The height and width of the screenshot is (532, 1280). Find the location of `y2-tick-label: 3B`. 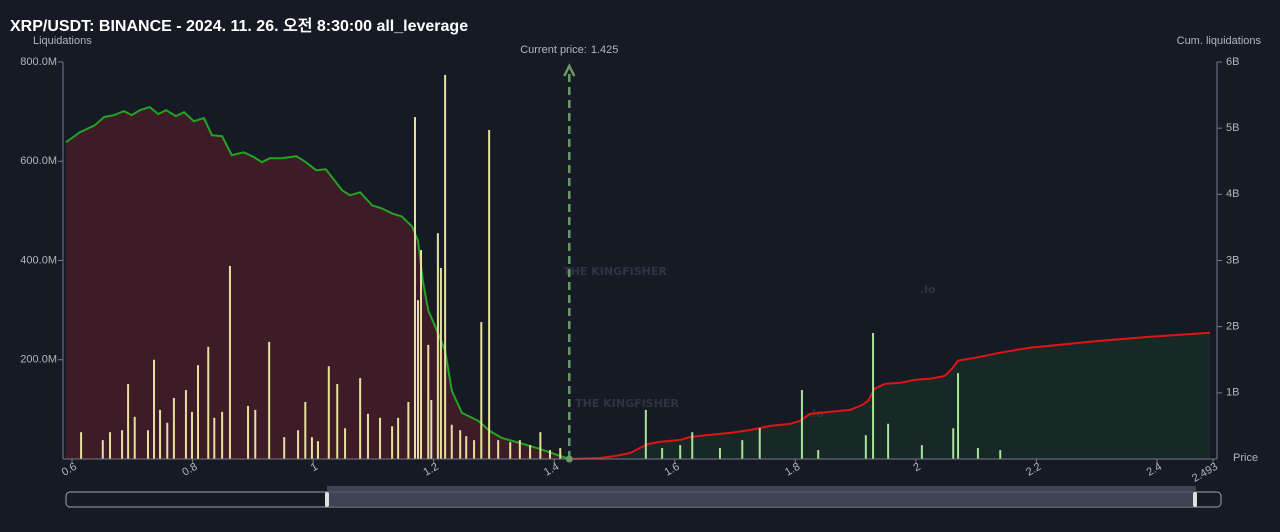

y2-tick-label: 3B is located at coordinates (1232, 260).